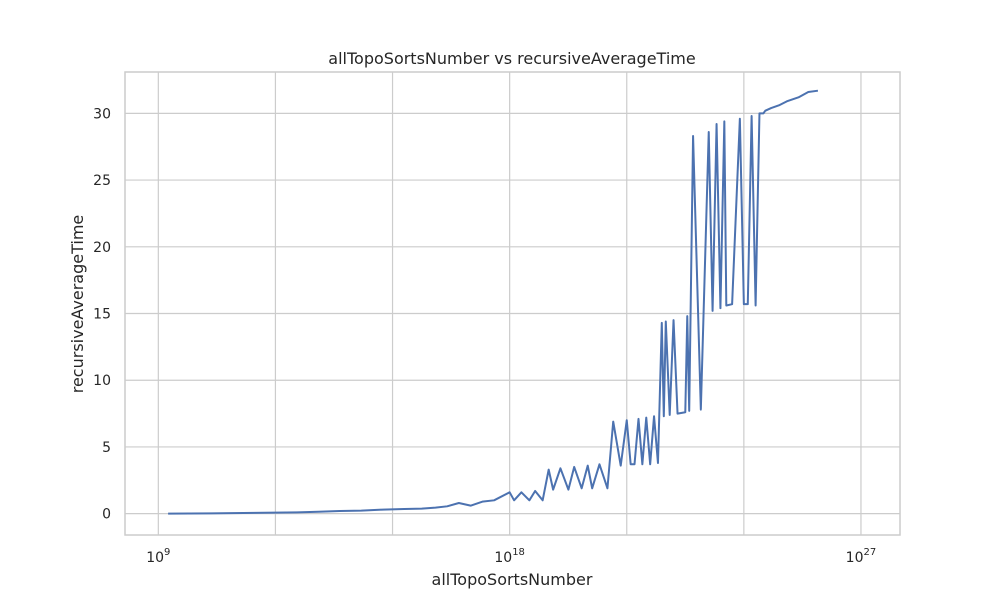 Image resolution: width=1000 pixels, height=600 pixels. What do you see at coordinates (158, 556) in the screenshot?
I see `x-tick-label: 109` at bounding box center [158, 556].